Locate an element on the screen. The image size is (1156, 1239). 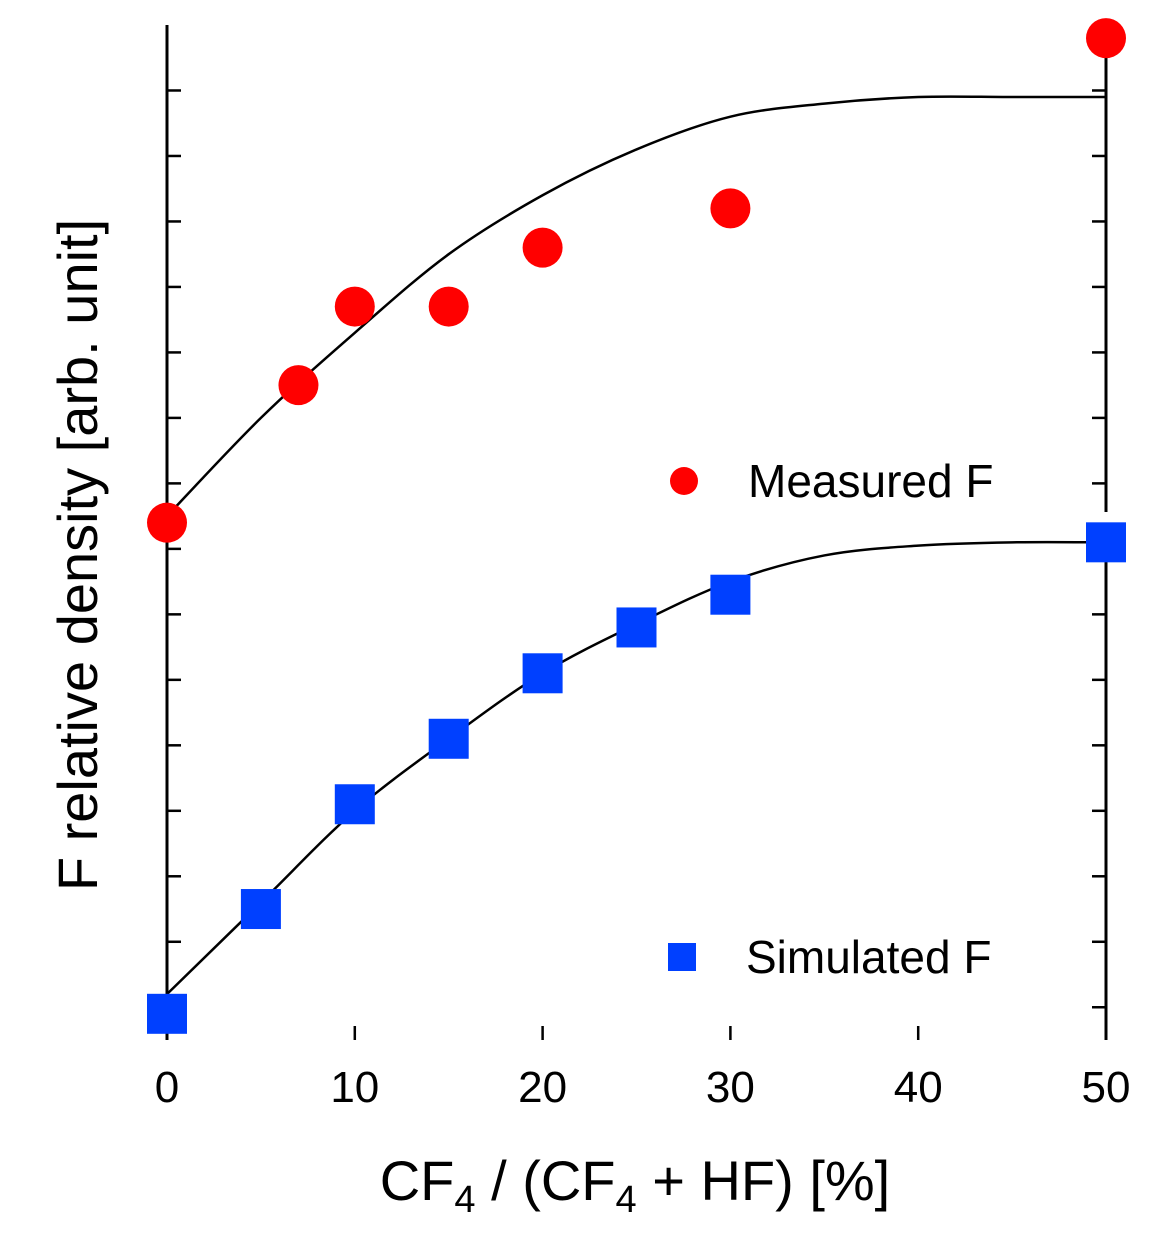
x-title-suffix: + HF) [%] is located at coordinates (764, 1180).